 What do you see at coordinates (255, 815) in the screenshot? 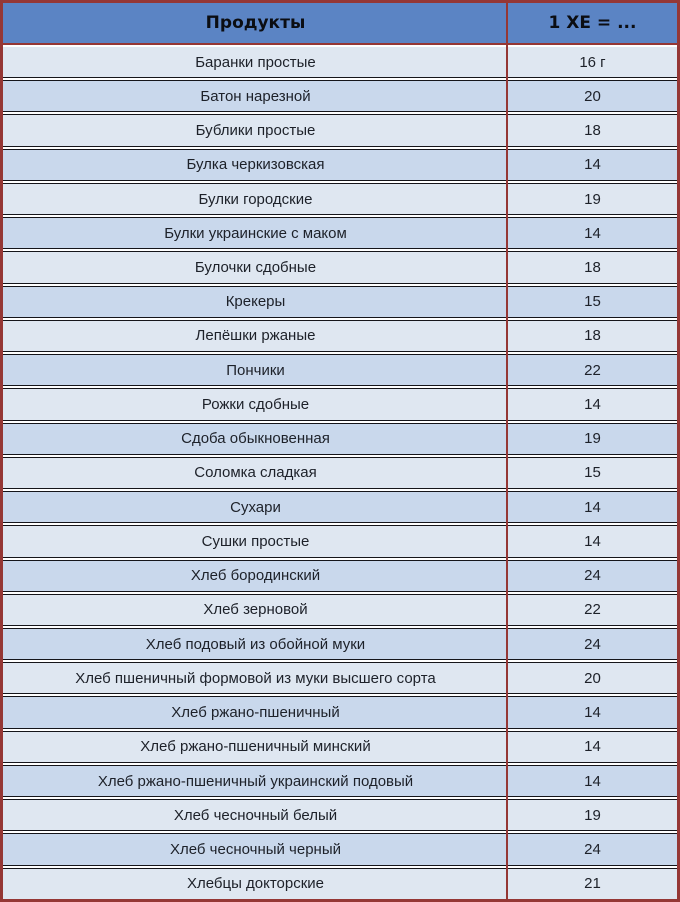
I see `product-name: Хлеб чесночный белый` at bounding box center [255, 815].